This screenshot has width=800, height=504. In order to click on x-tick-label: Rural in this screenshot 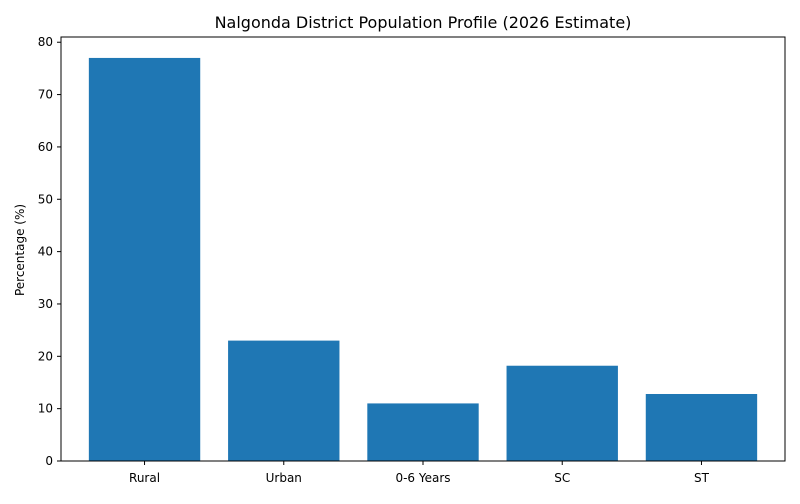, I will do `click(144, 478)`.